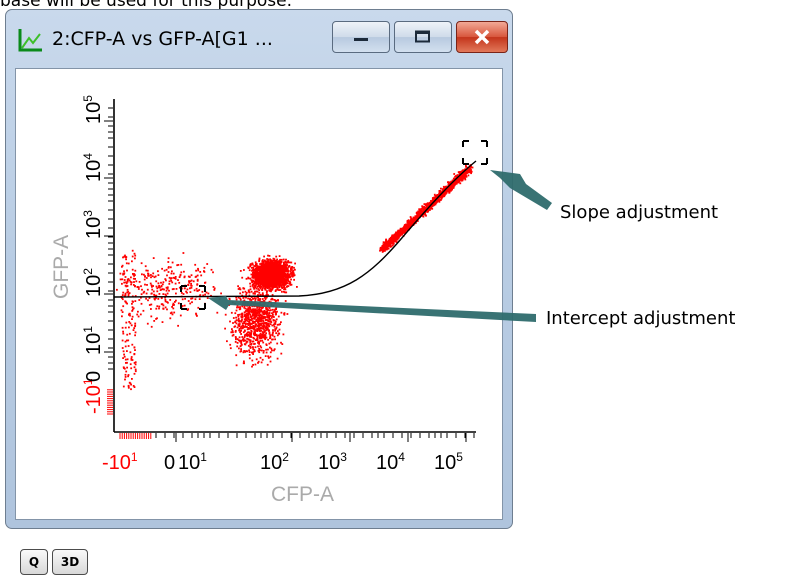 The image size is (785, 575). What do you see at coordinates (521, 190) in the screenshot?
I see `slope-arrow` at bounding box center [521, 190].